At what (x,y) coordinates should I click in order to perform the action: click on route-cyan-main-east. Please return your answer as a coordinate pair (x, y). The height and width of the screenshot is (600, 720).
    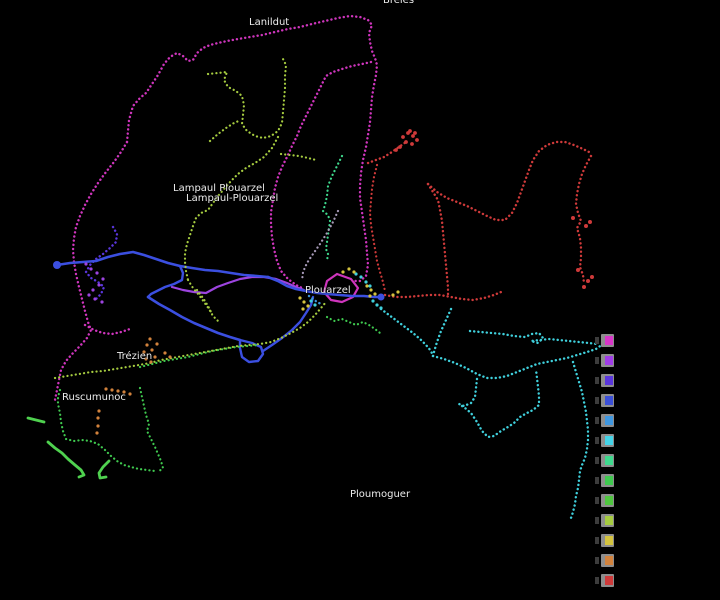
    Looking at the image, I should click on (518, 361).